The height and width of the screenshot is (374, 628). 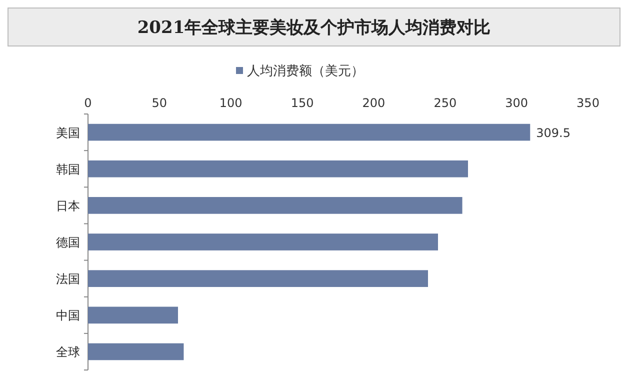 What do you see at coordinates (302, 103) in the screenshot?
I see `x-tick-label: 150` at bounding box center [302, 103].